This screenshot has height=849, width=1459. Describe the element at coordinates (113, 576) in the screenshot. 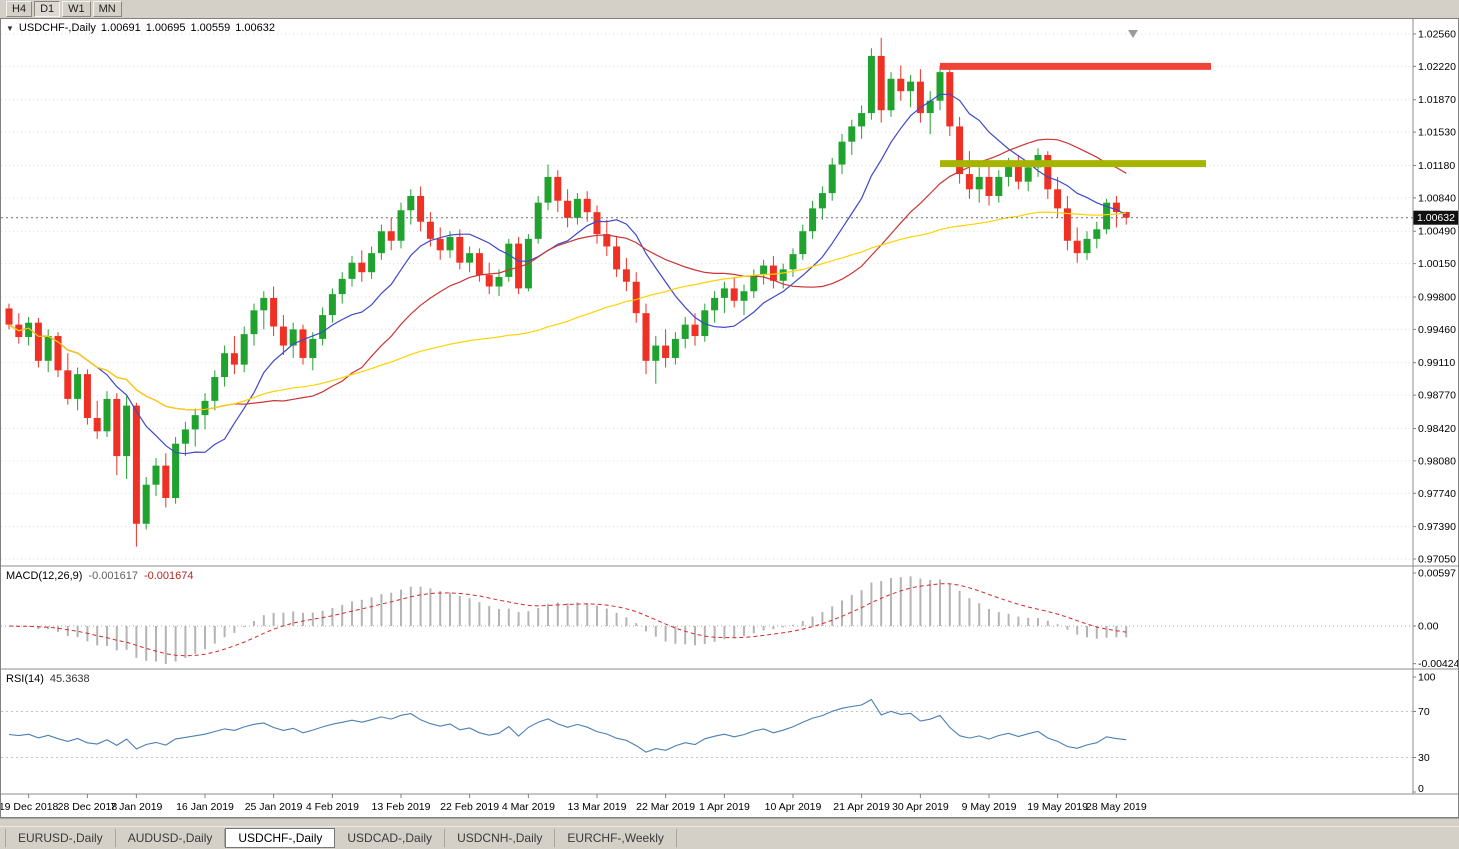

I see `macd-value-main: -0.001617` at that location.